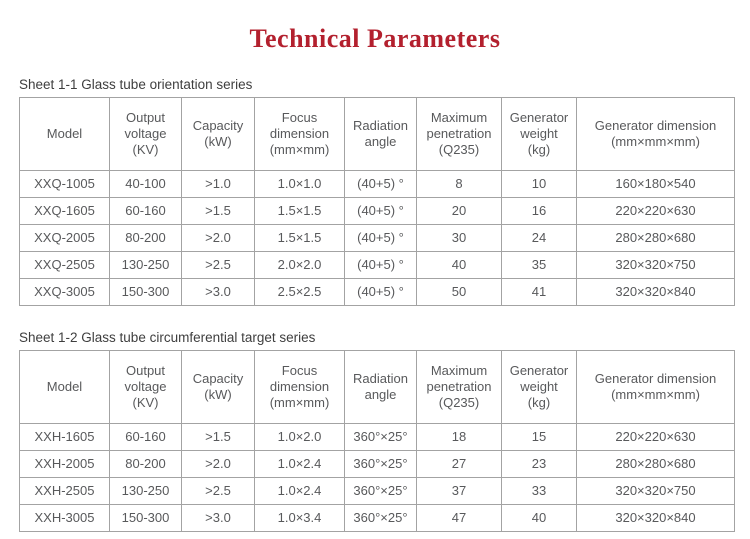 The image size is (750, 539). Describe the element at coordinates (64, 464) in the screenshot. I see `table-cell: XXH-2005` at that location.